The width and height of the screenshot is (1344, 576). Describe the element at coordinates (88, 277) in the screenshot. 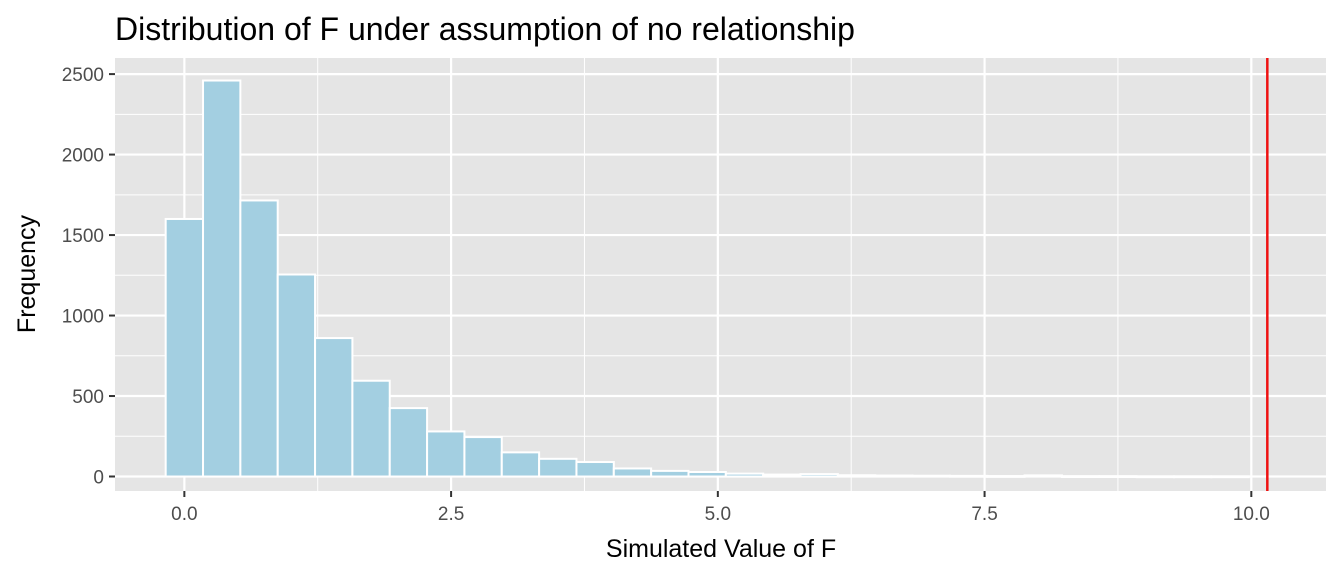

I see `y-axis-ticks: 0 500 1000 1500 2000 2500` at that location.